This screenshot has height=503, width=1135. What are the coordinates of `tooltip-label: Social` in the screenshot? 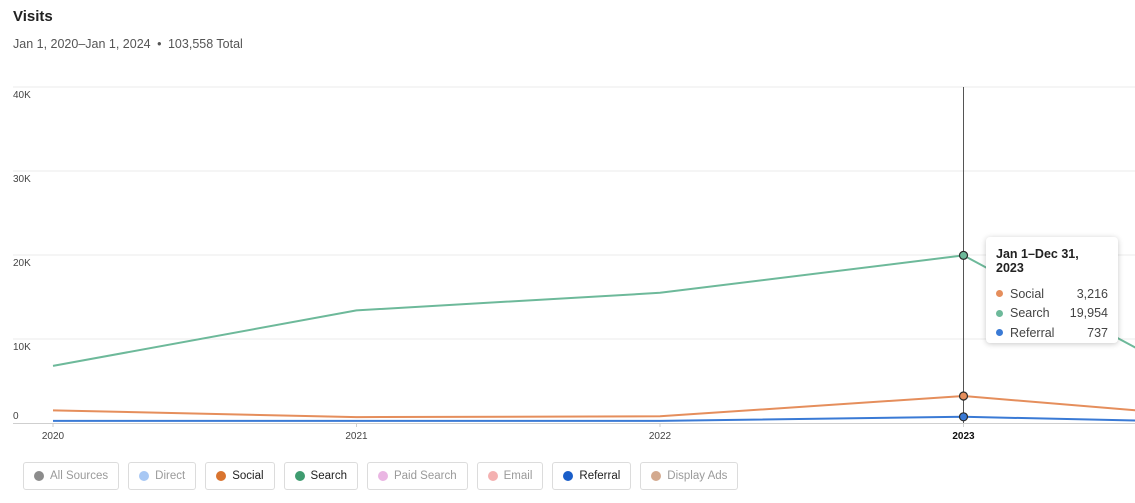 It's located at (1027, 293).